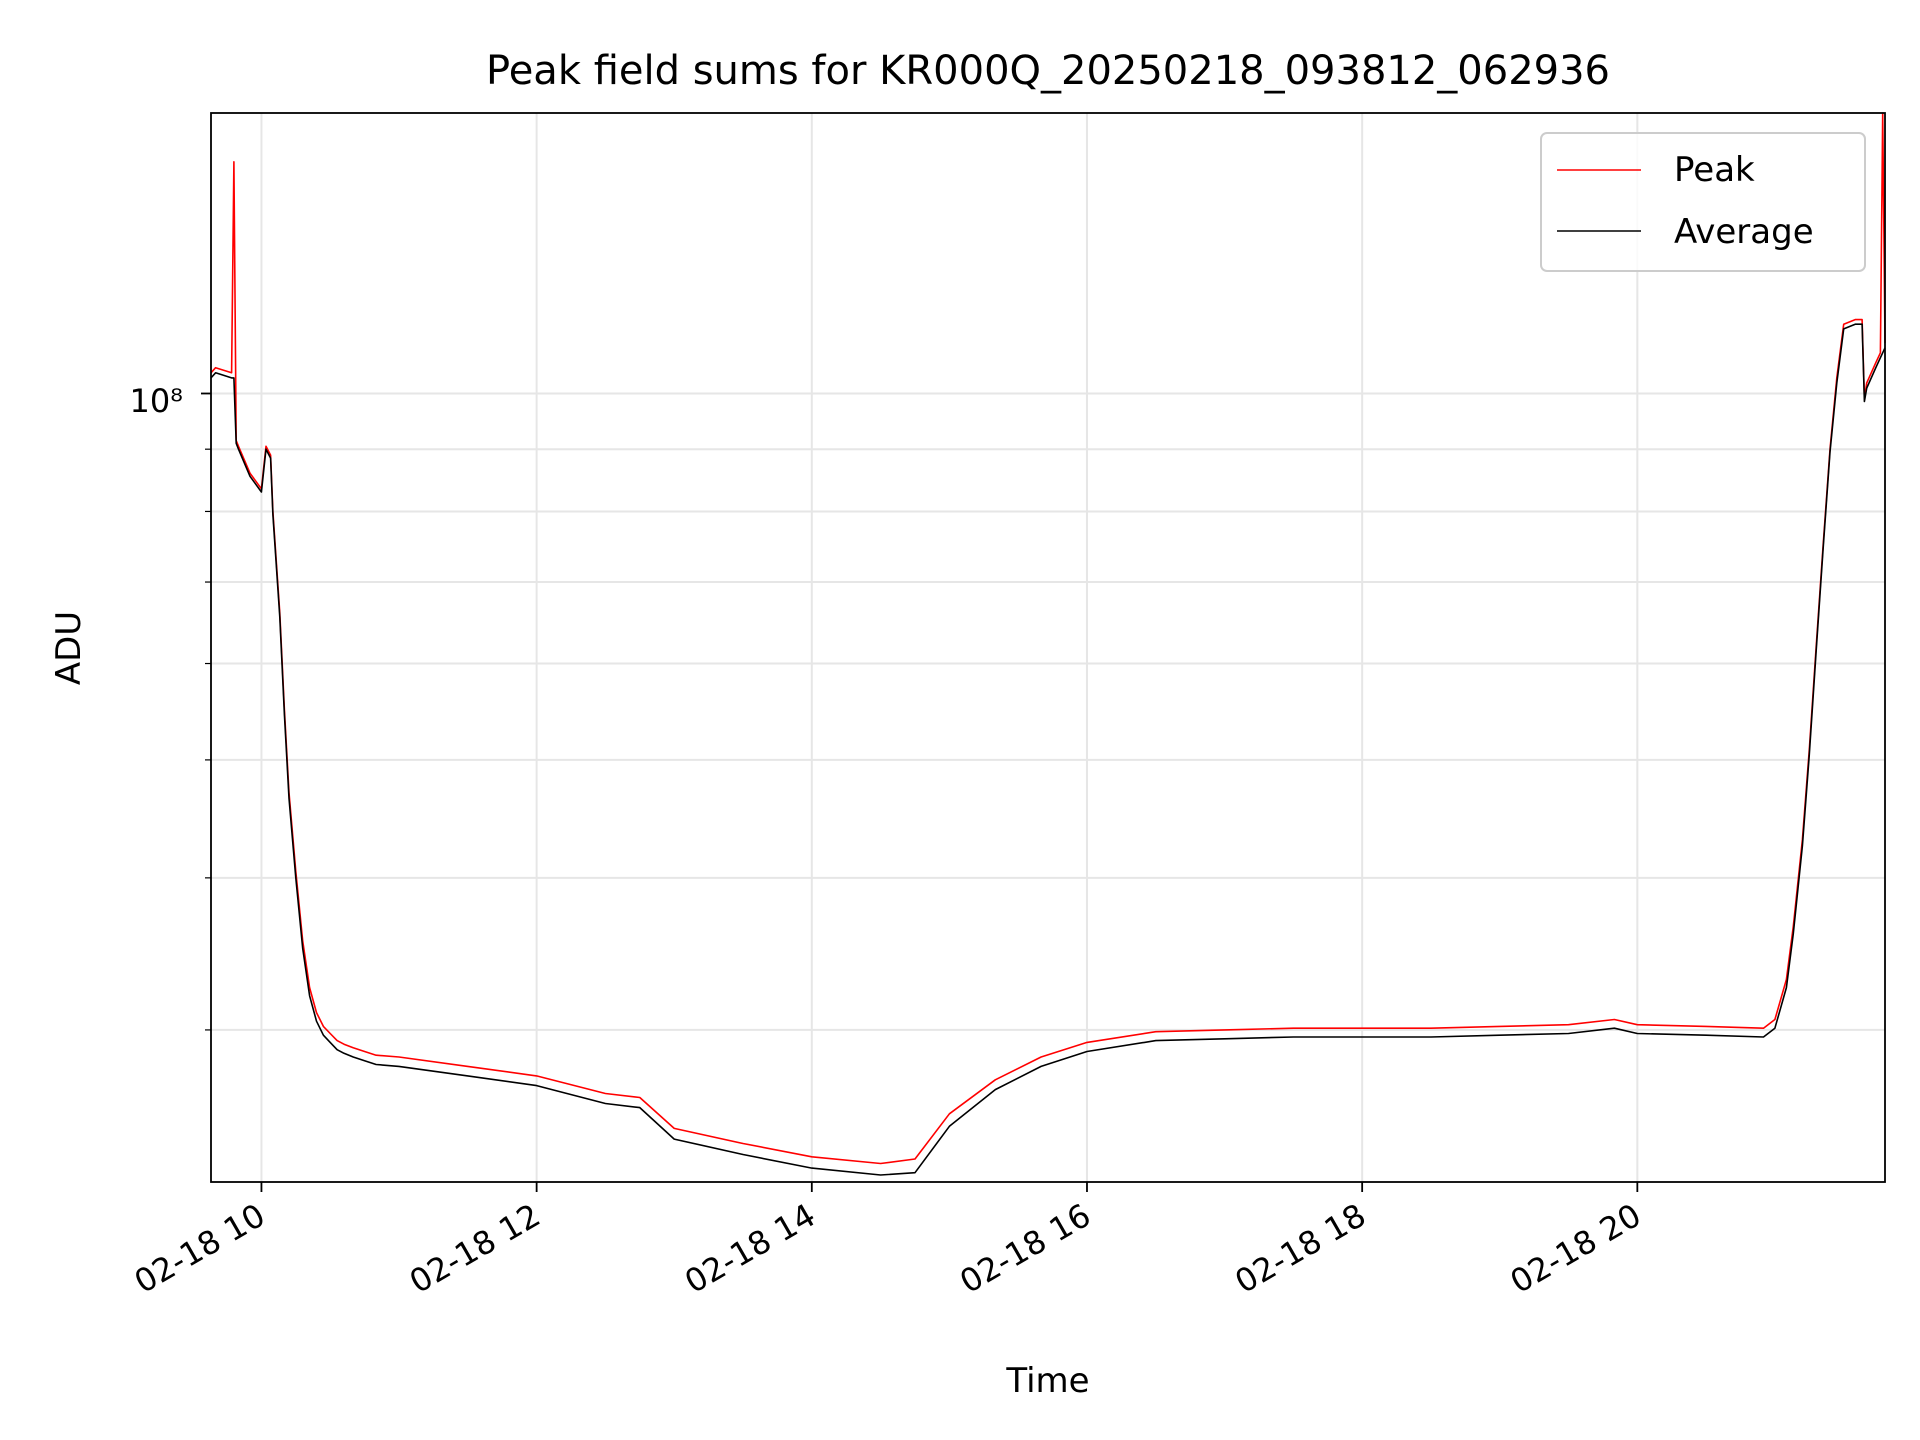 The height and width of the screenshot is (1440, 1920). I want to click on y-axis-ticks, so click(206, 711).